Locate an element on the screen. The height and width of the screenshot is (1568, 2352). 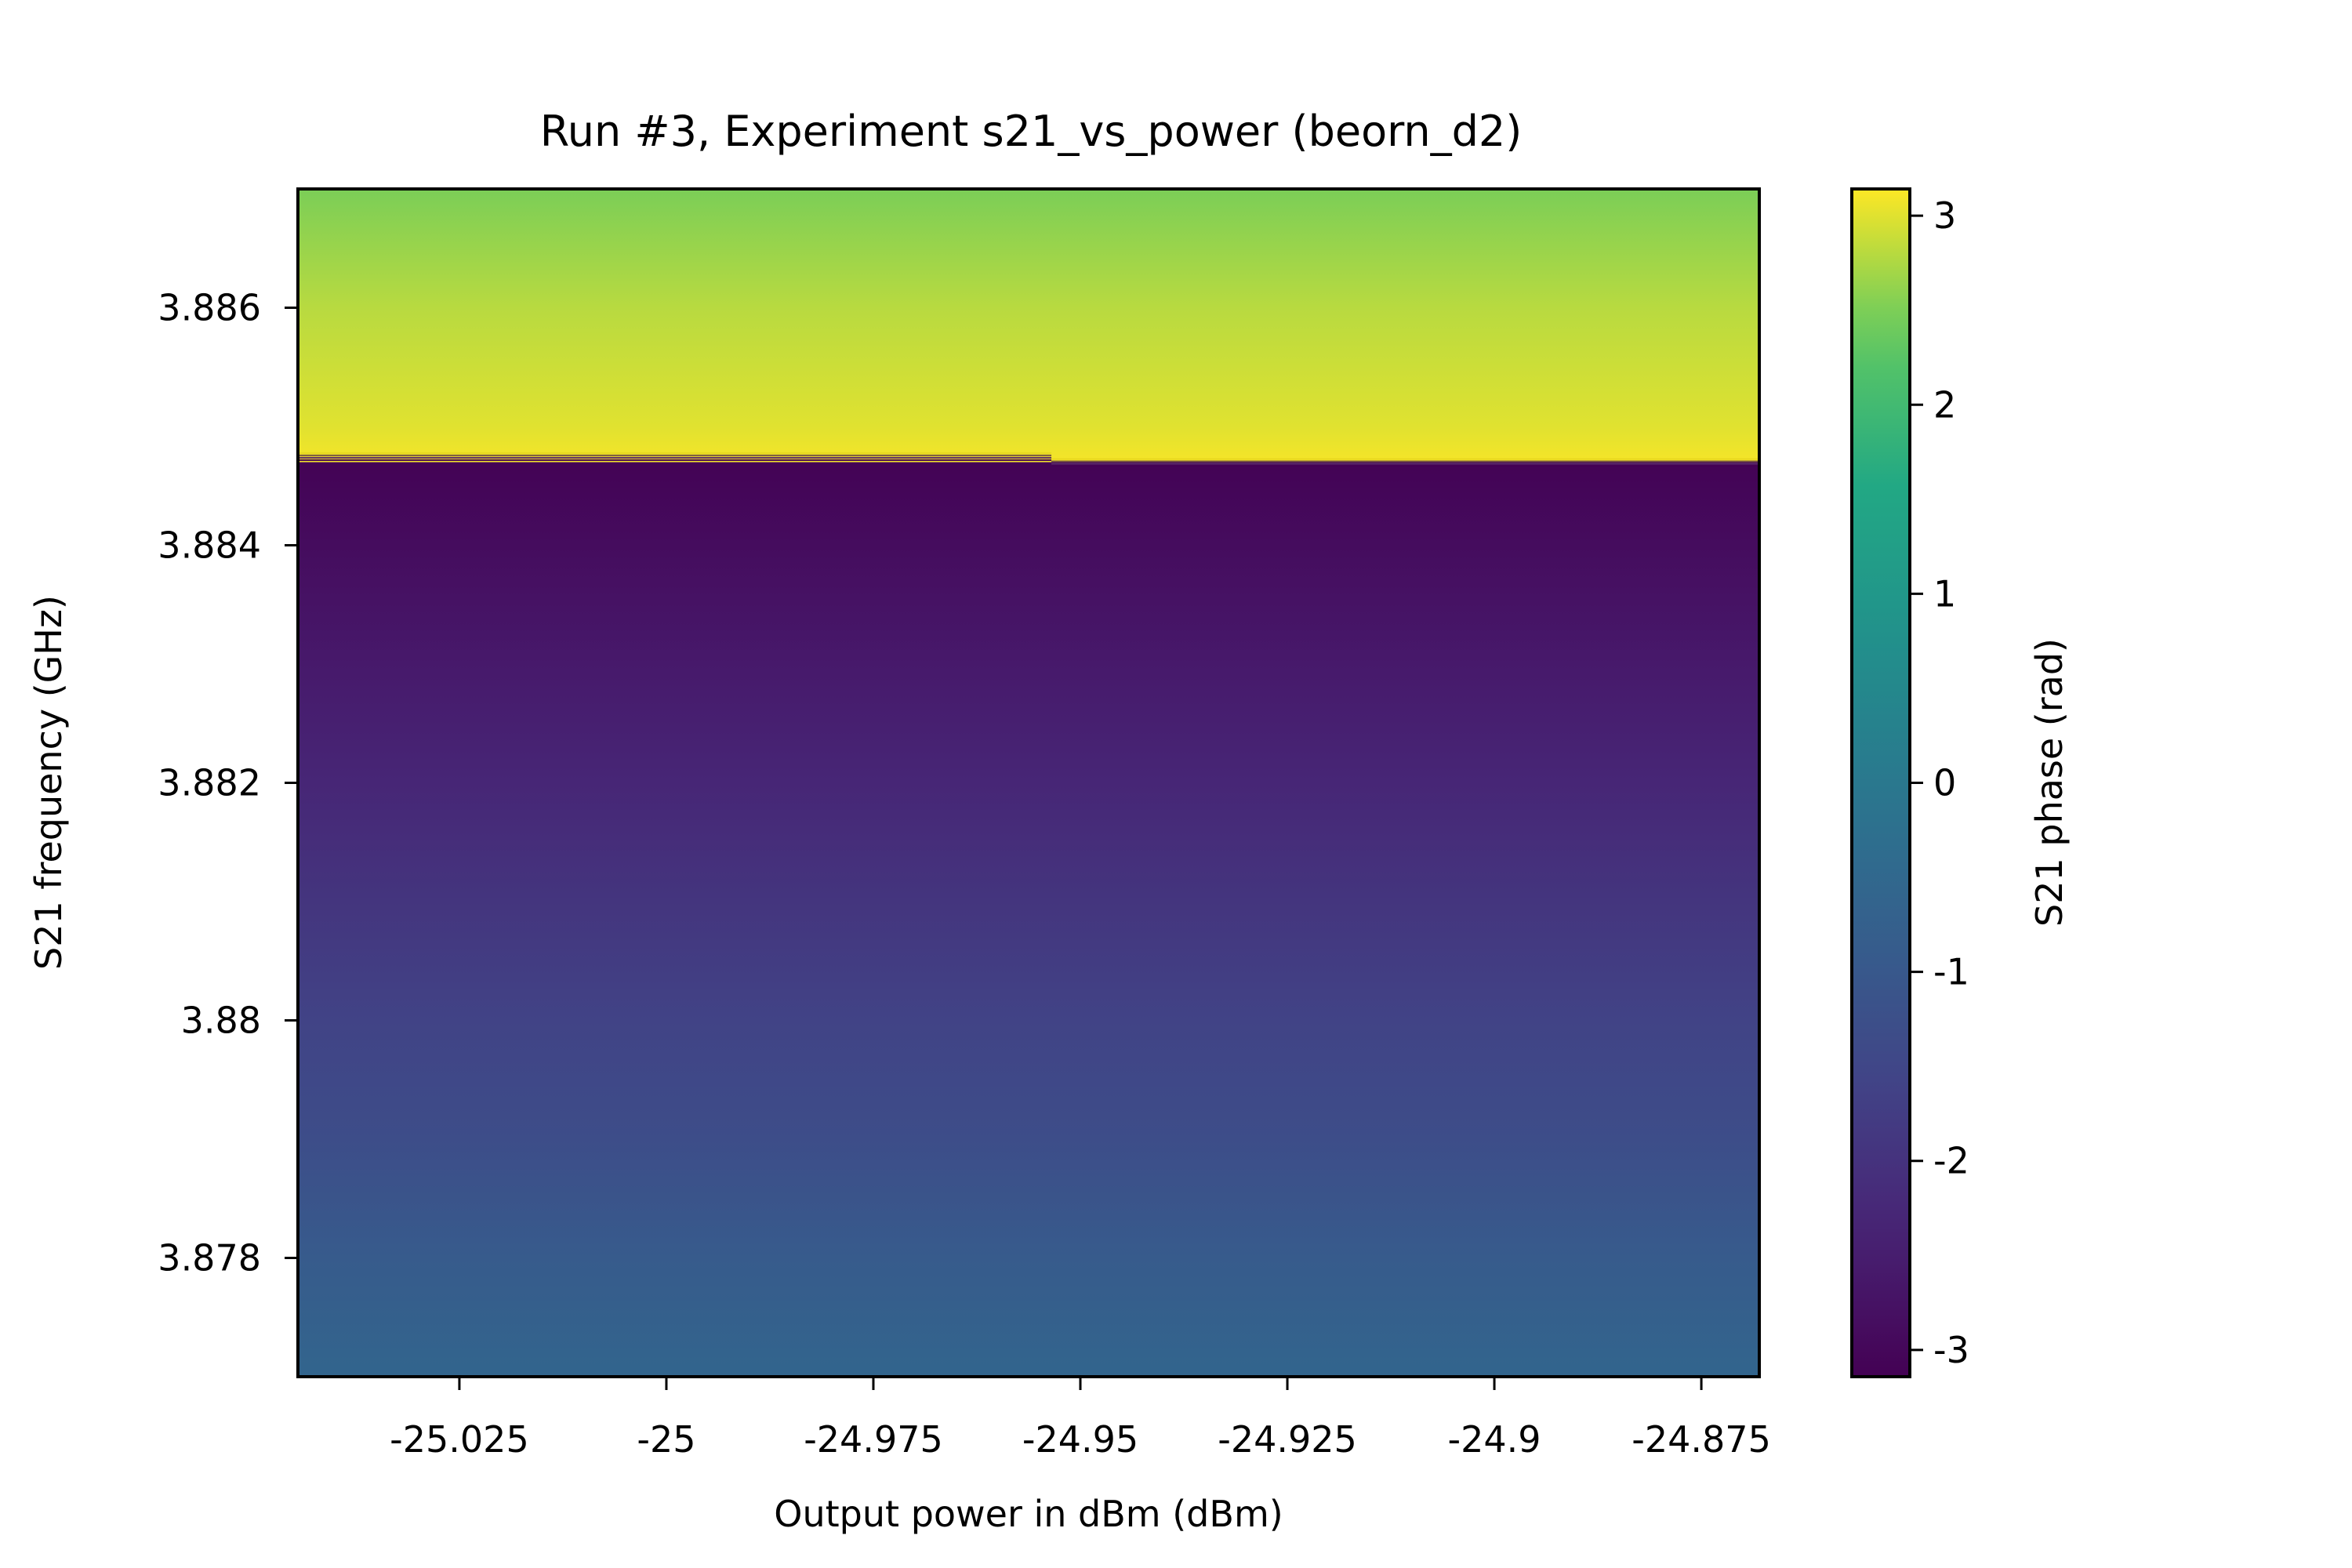
x-tick-label: -24.975 is located at coordinates (873, 1439).